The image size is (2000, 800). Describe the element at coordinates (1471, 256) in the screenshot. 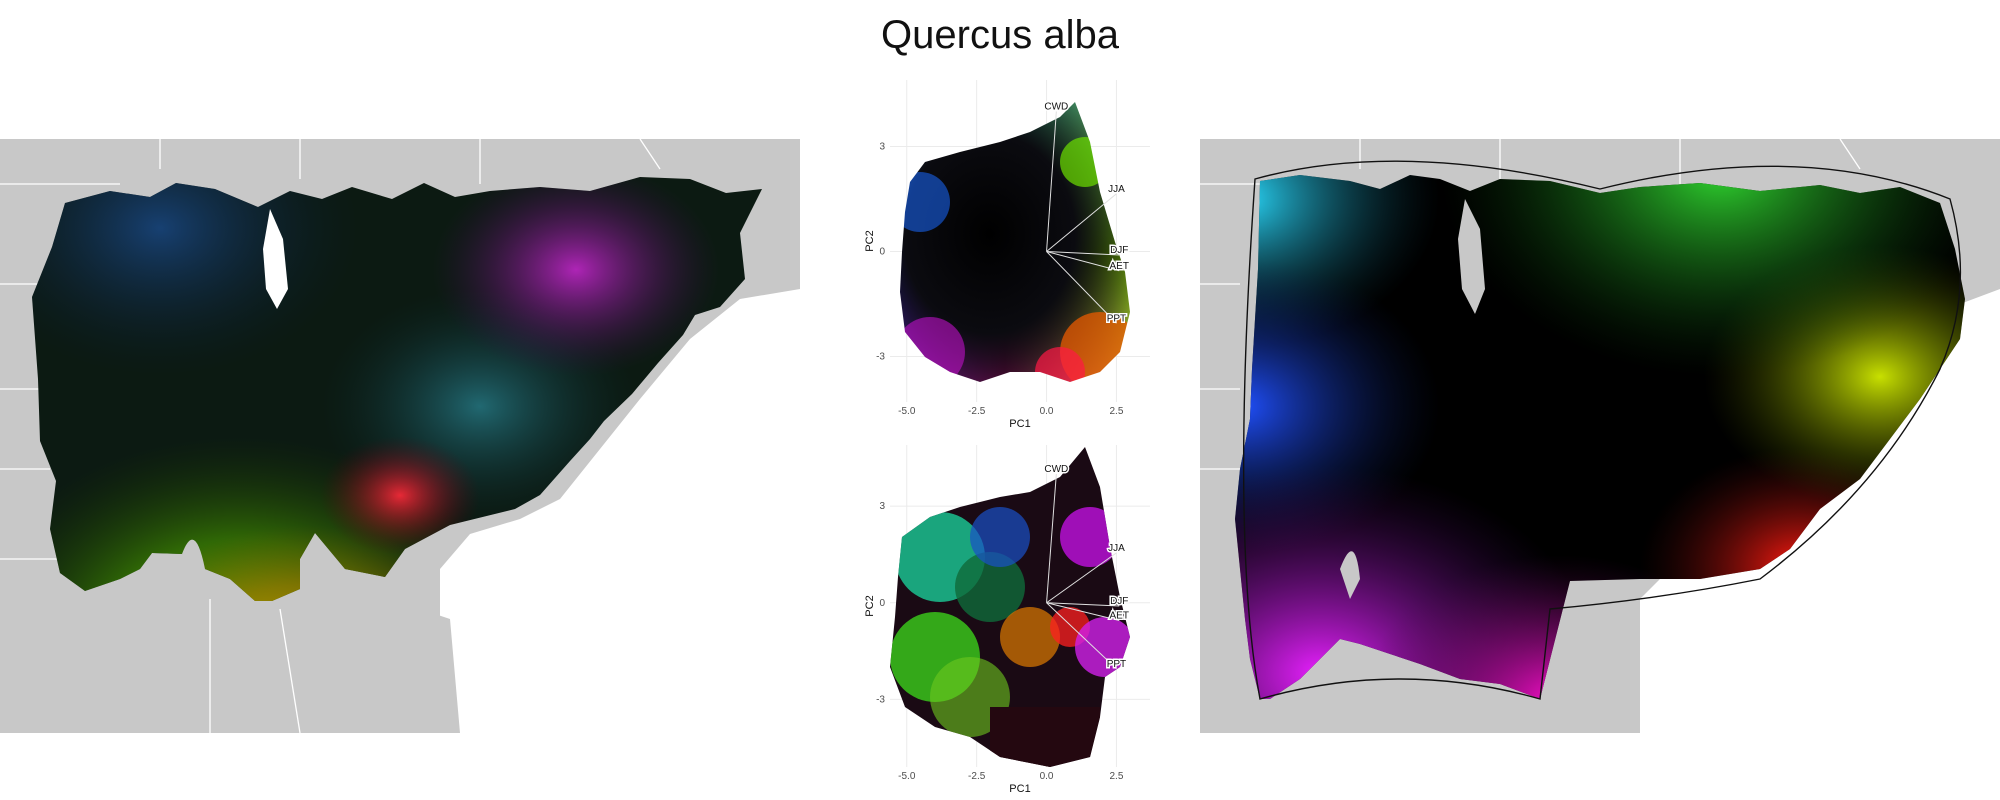

I see `lake-michigan` at that location.